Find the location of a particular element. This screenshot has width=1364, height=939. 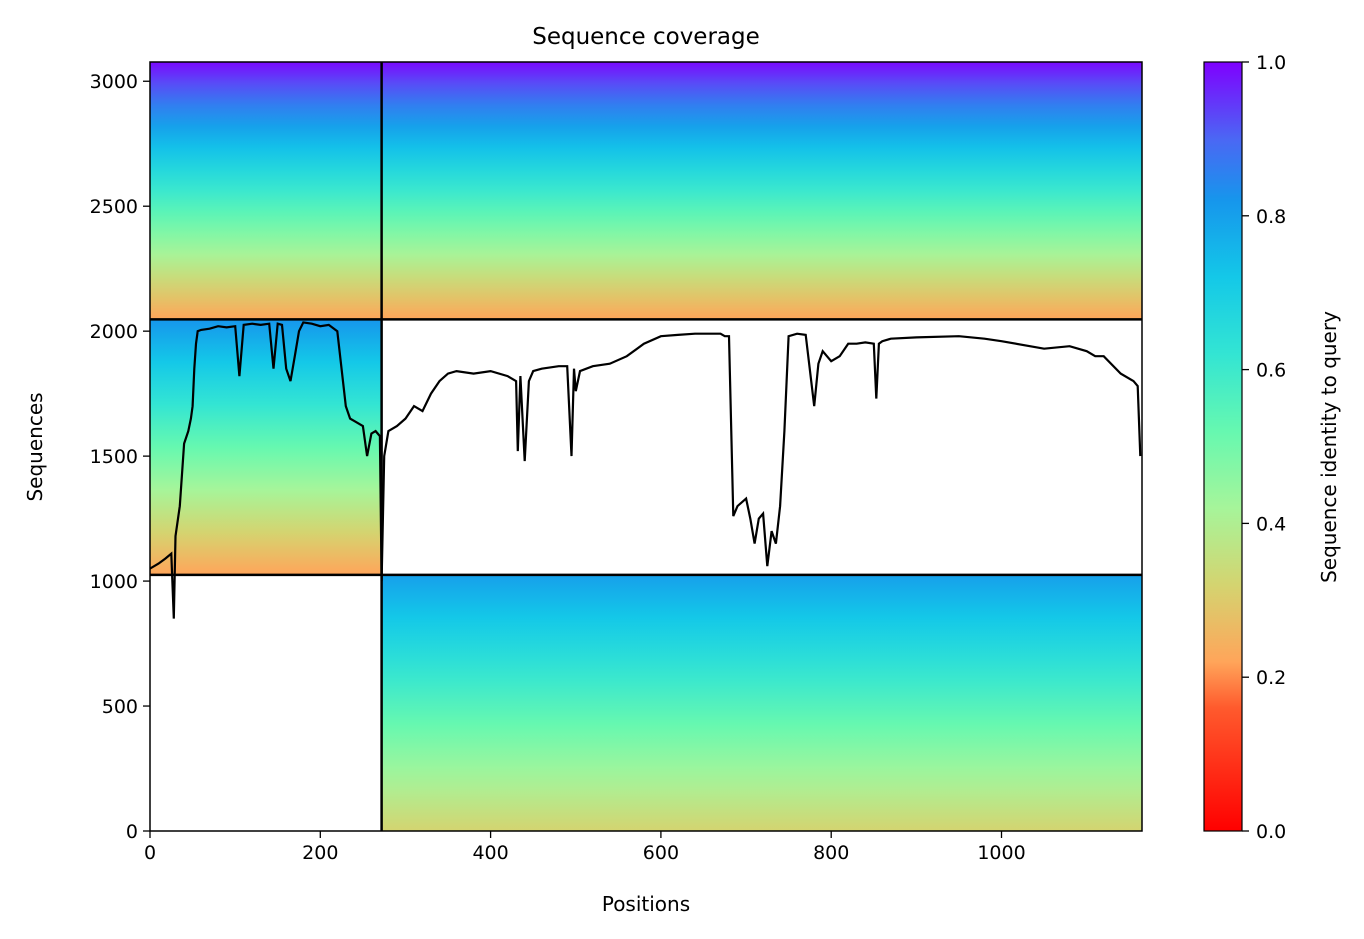

x-tick-label: 400 is located at coordinates (490, 853).